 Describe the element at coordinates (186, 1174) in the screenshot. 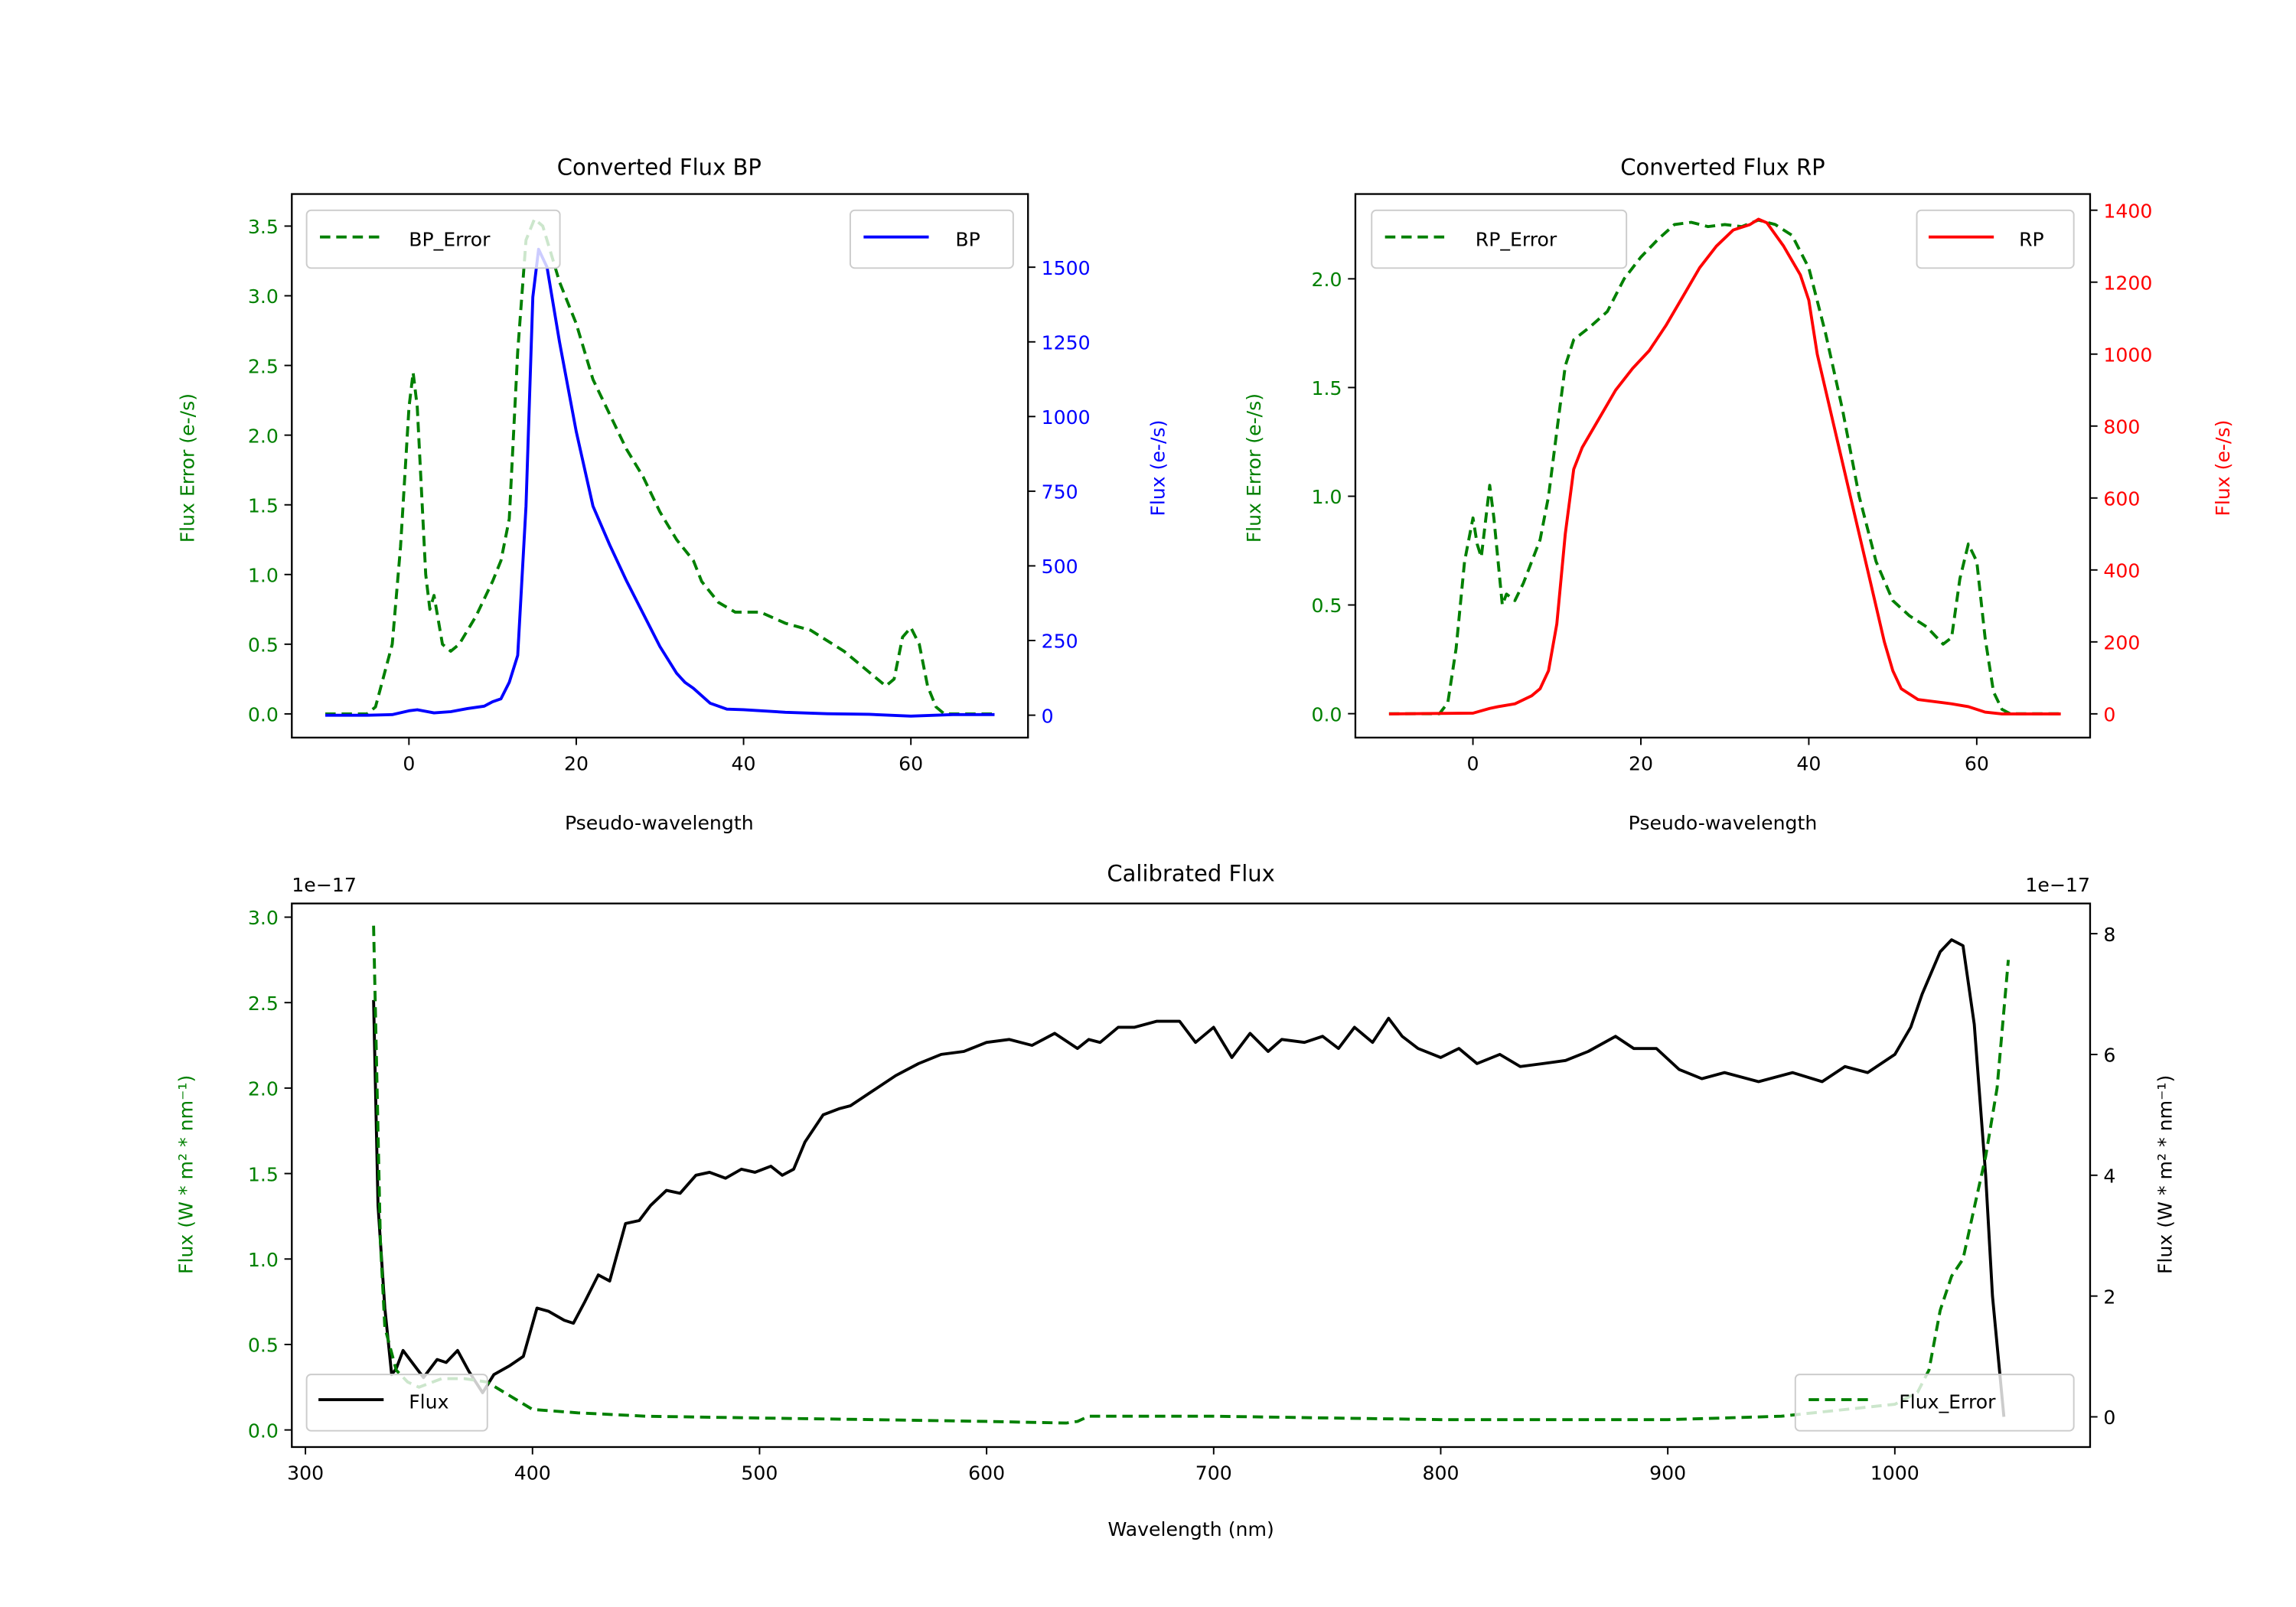

I see `cal-ylabel: Flux (W * m² * nm⁻¹)` at that location.